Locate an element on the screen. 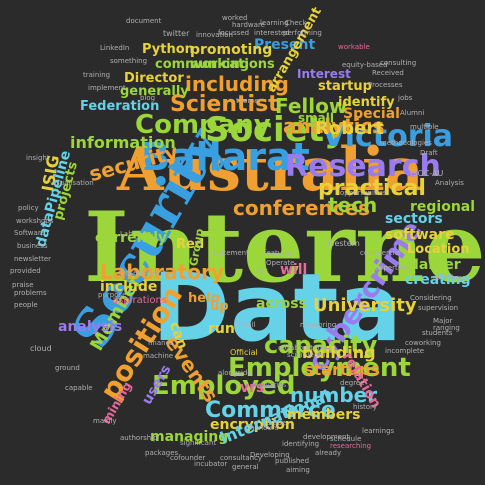 The image size is (485, 485). word-document: document is located at coordinates (144, 21).